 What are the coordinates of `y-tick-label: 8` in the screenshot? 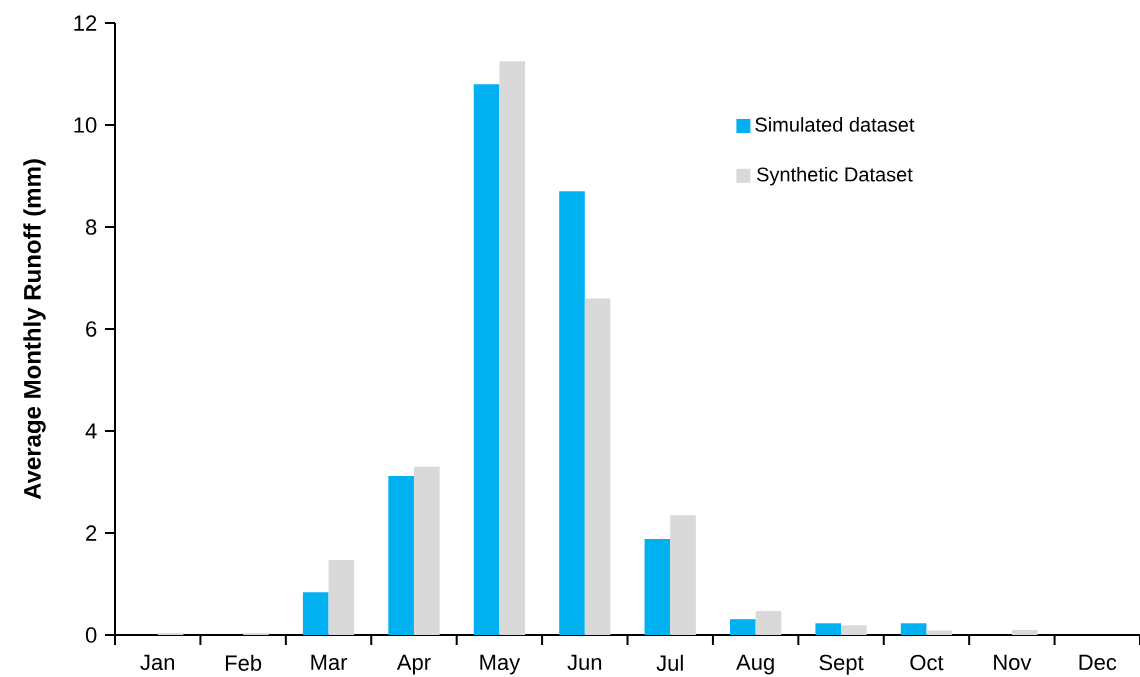 It's located at (91, 227).